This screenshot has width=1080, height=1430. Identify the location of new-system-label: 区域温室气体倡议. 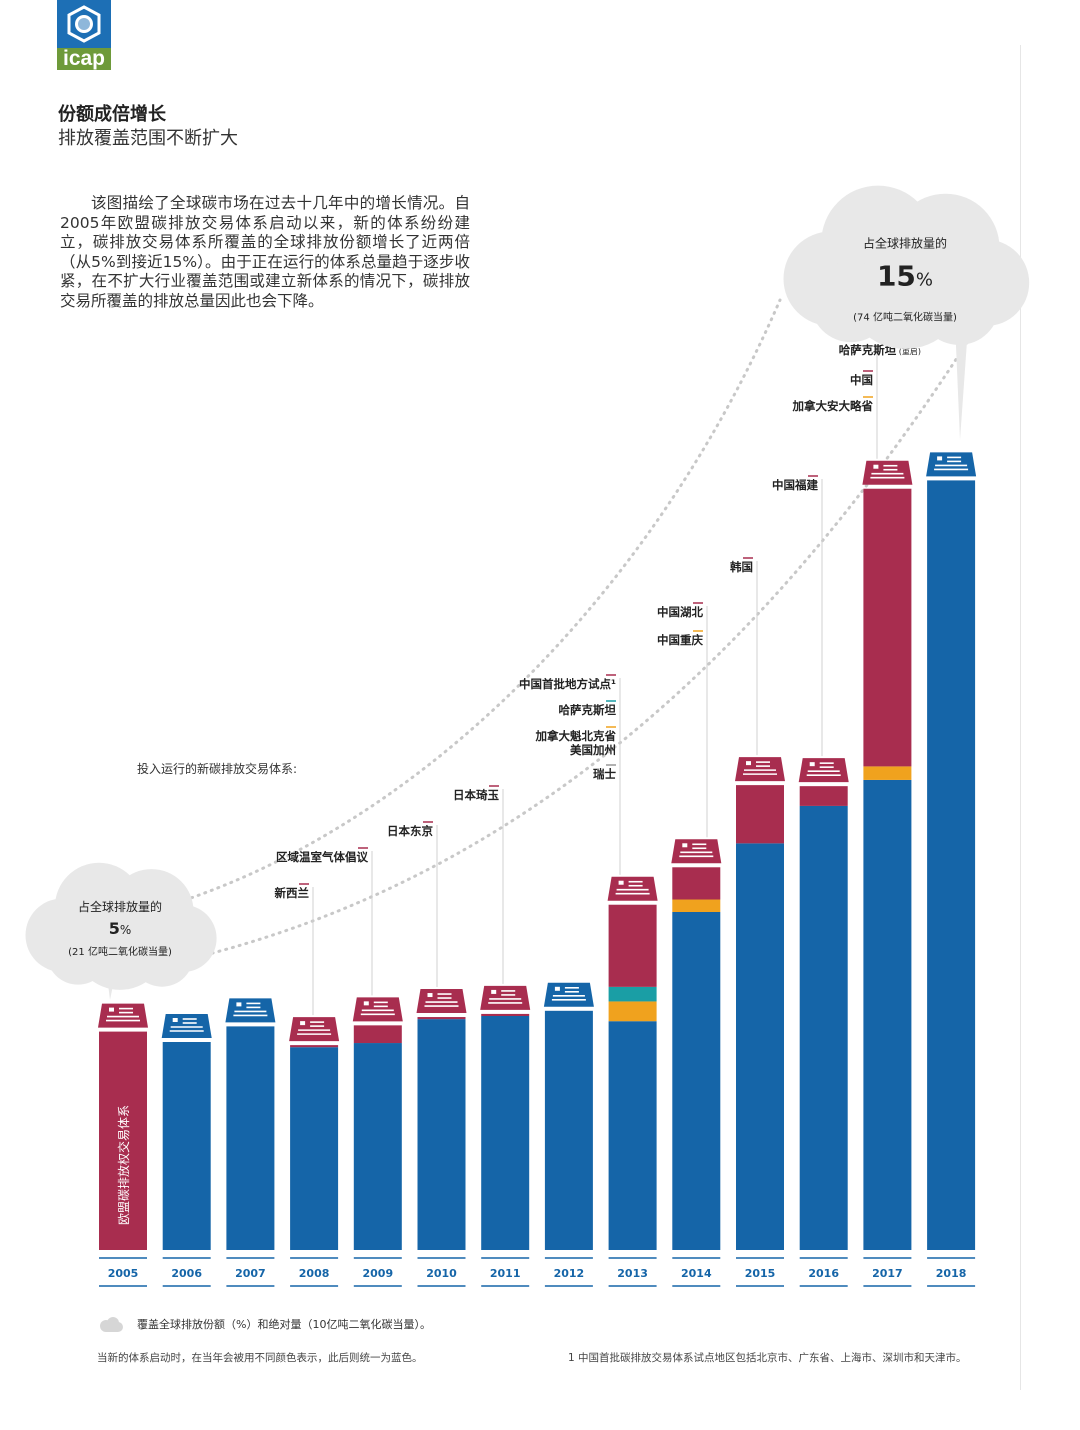
(322, 857).